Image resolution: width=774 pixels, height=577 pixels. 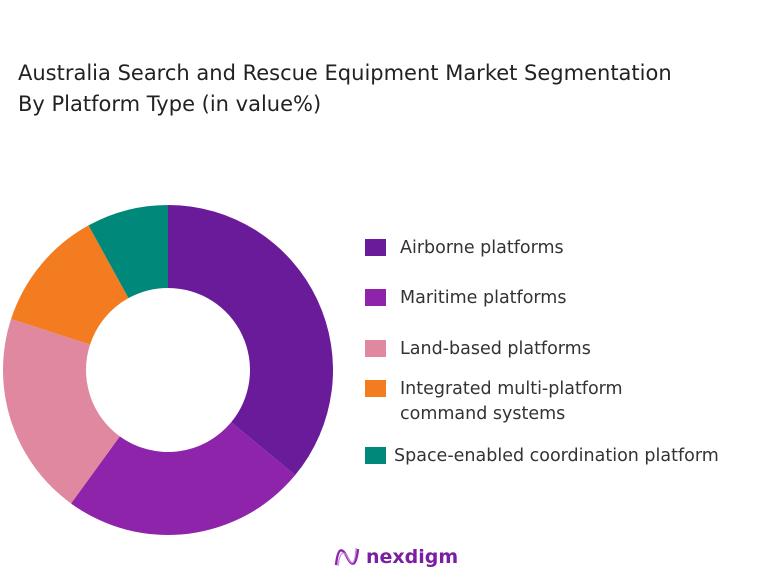 I want to click on legend-item: Airborne platforms, so click(x=464, y=248).